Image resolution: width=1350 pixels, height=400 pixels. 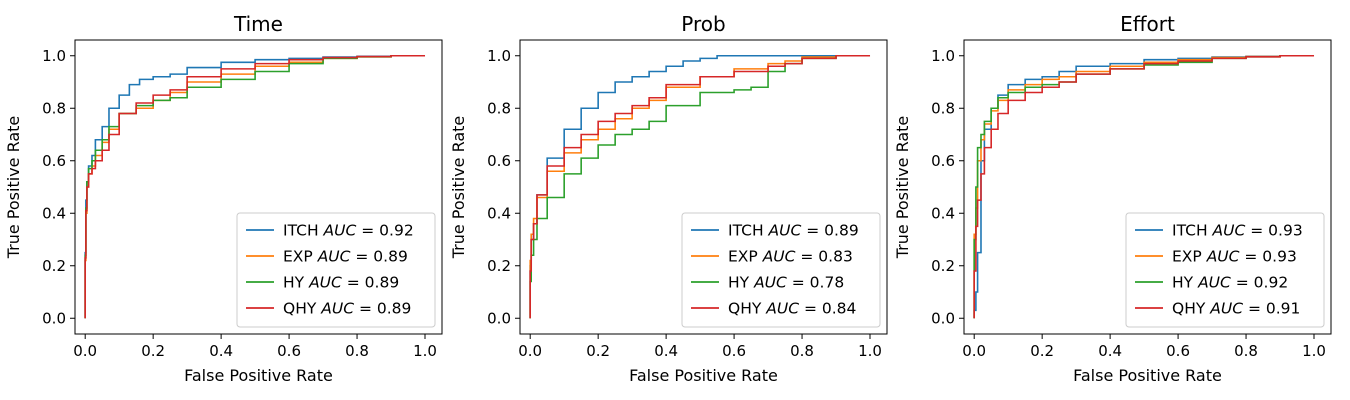 I want to click on legend-auc-value: = 0.84, so click(x=827, y=309).